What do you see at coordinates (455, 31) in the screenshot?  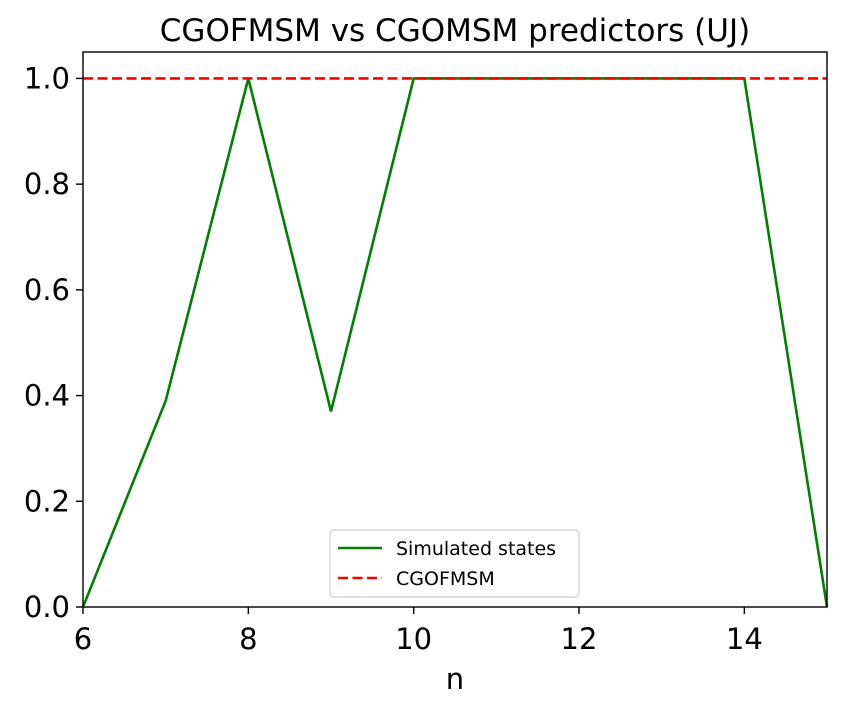 I see `chart-title: CGOFMSM vs CGOMSM predictors (UJ)` at bounding box center [455, 31].